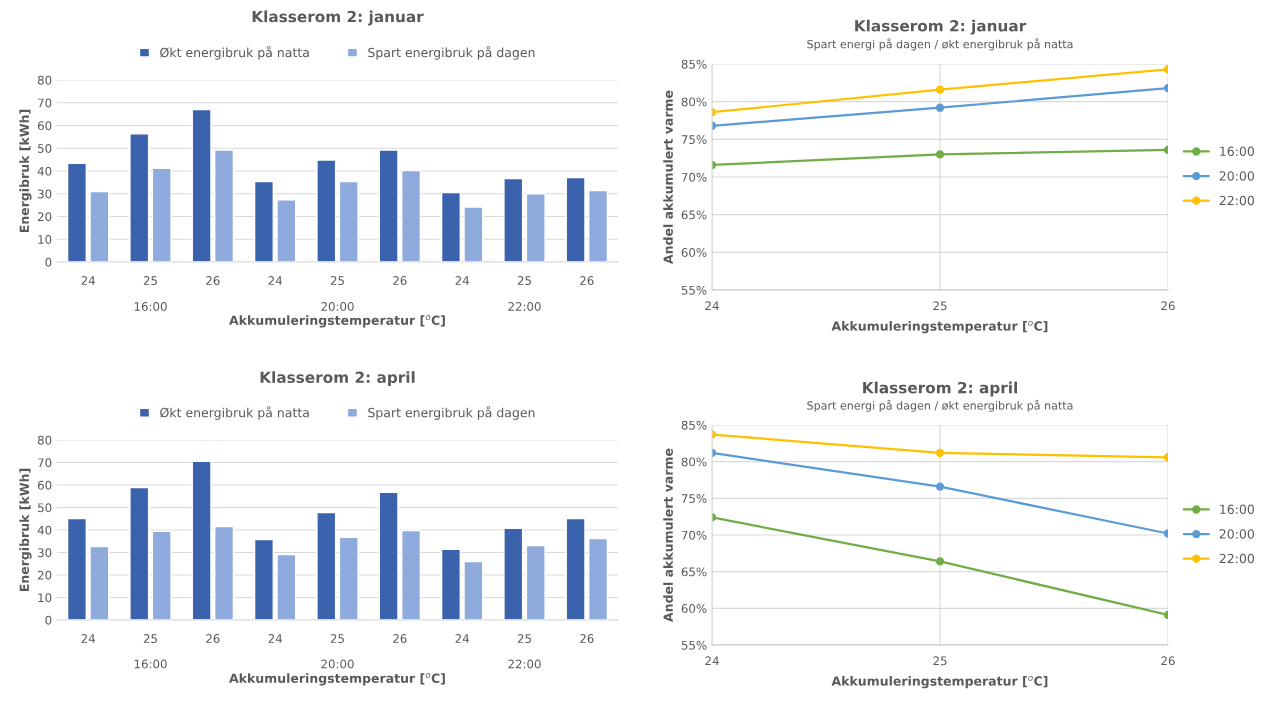 This screenshot has width=1273, height=704. Describe the element at coordinates (451, 413) in the screenshot. I see `legend-label: Spart energibruk på dagen` at that location.